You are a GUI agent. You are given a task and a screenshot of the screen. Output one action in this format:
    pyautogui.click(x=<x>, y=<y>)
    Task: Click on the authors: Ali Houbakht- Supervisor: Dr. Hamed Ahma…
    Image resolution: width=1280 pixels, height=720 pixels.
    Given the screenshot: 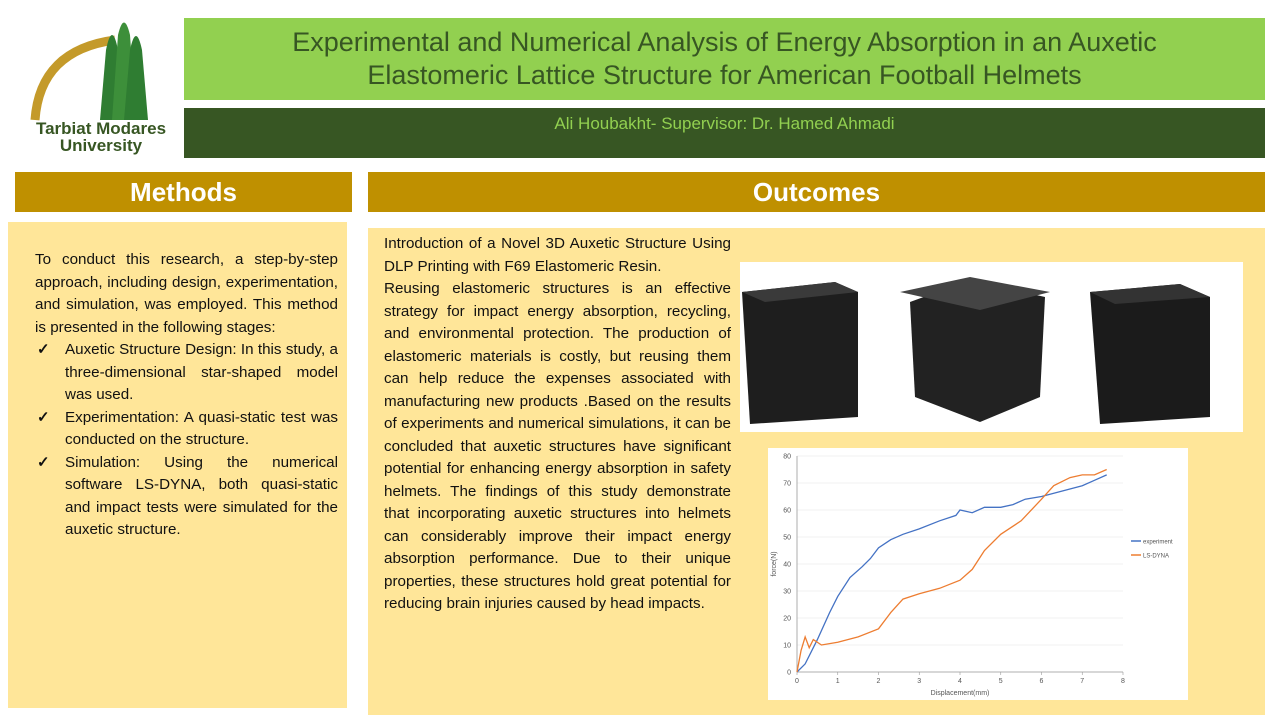 What is the action you would take?
    pyautogui.click(x=724, y=133)
    